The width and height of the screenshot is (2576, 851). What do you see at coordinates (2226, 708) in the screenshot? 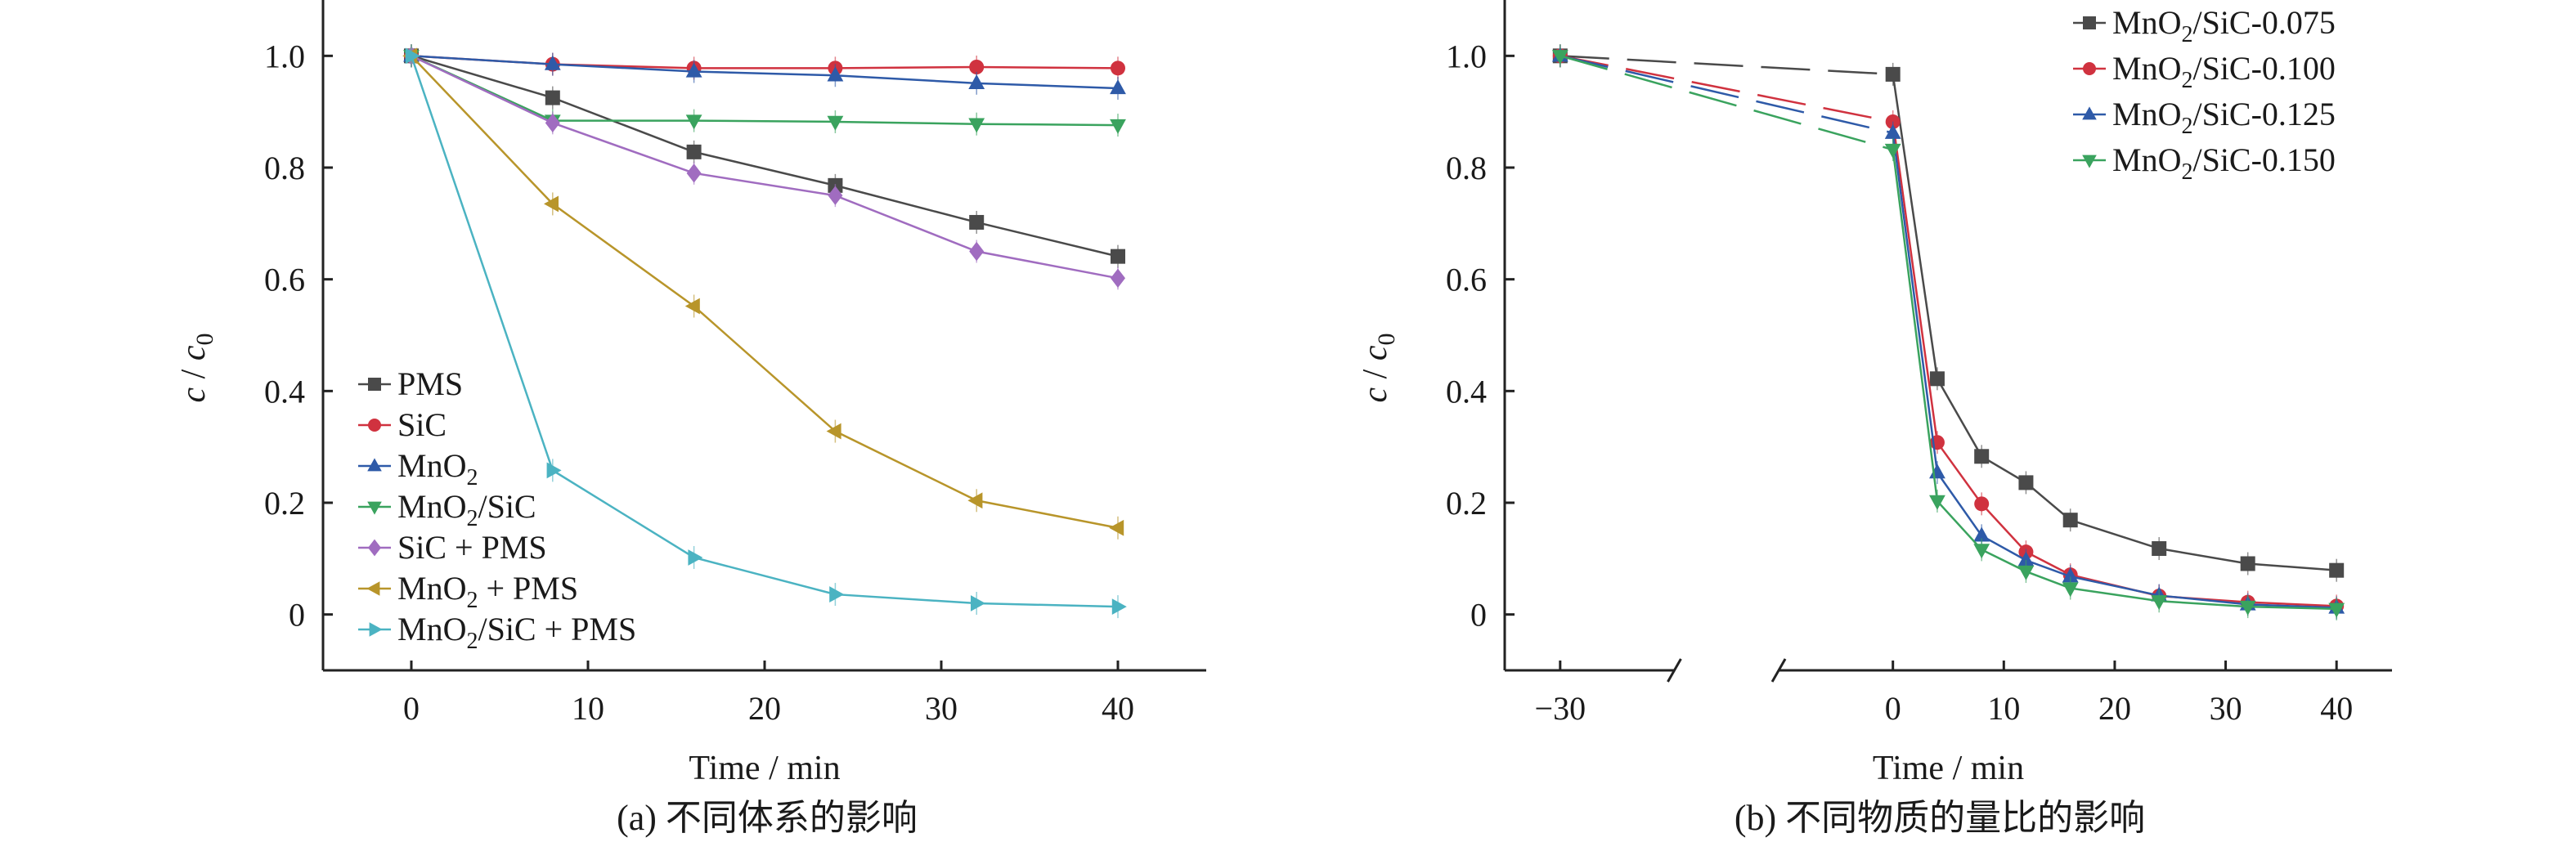
I see `x-tick-label: 30` at bounding box center [2226, 708].